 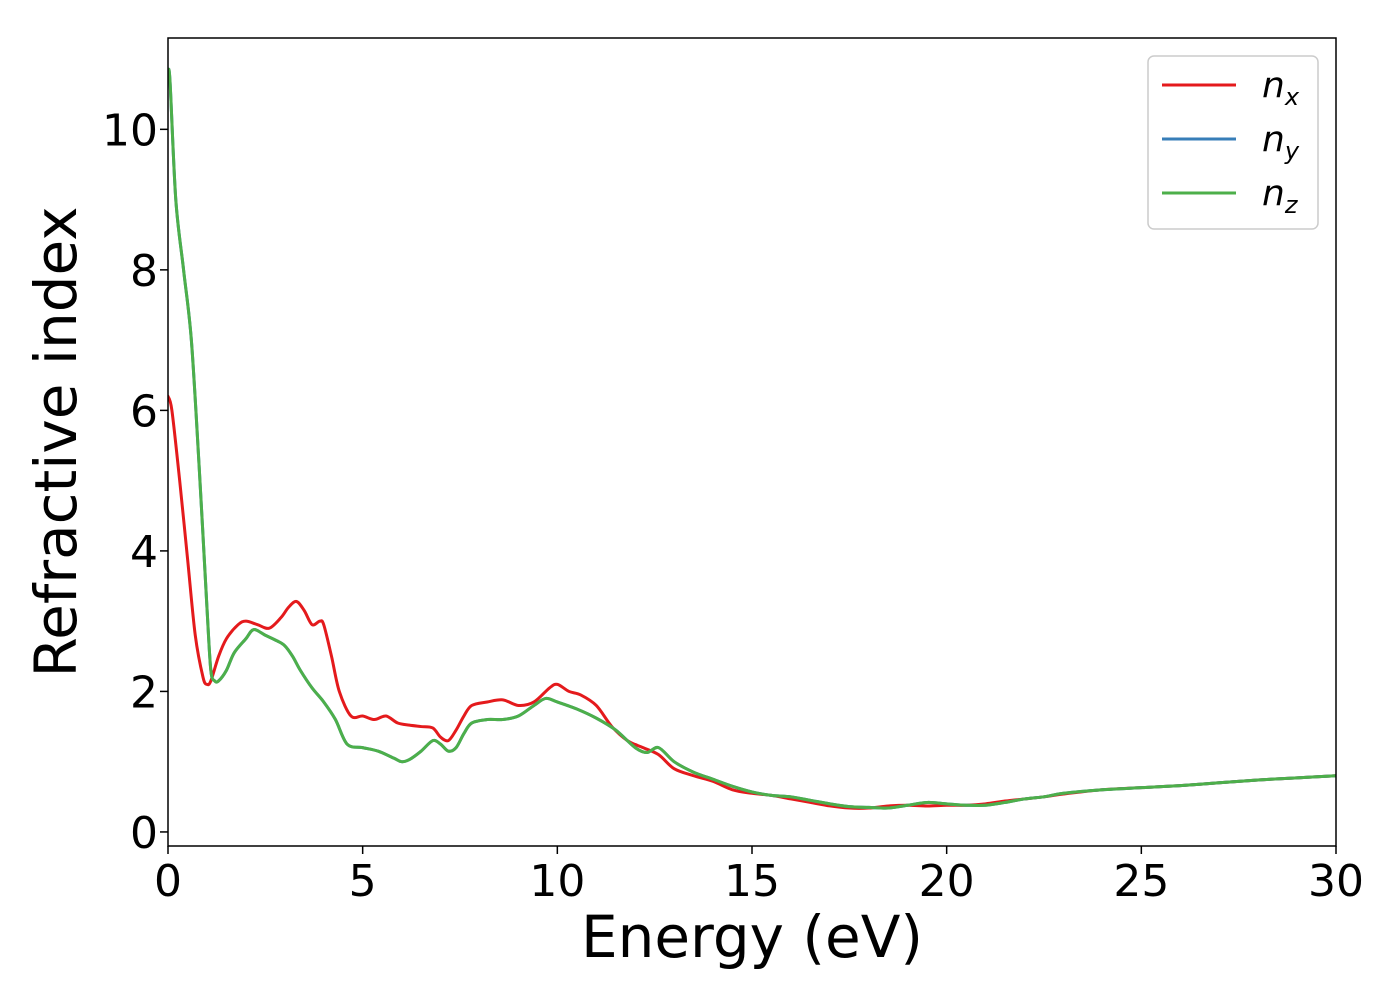 I want to click on legend-label-nz: nz, so click(x=1280, y=196).